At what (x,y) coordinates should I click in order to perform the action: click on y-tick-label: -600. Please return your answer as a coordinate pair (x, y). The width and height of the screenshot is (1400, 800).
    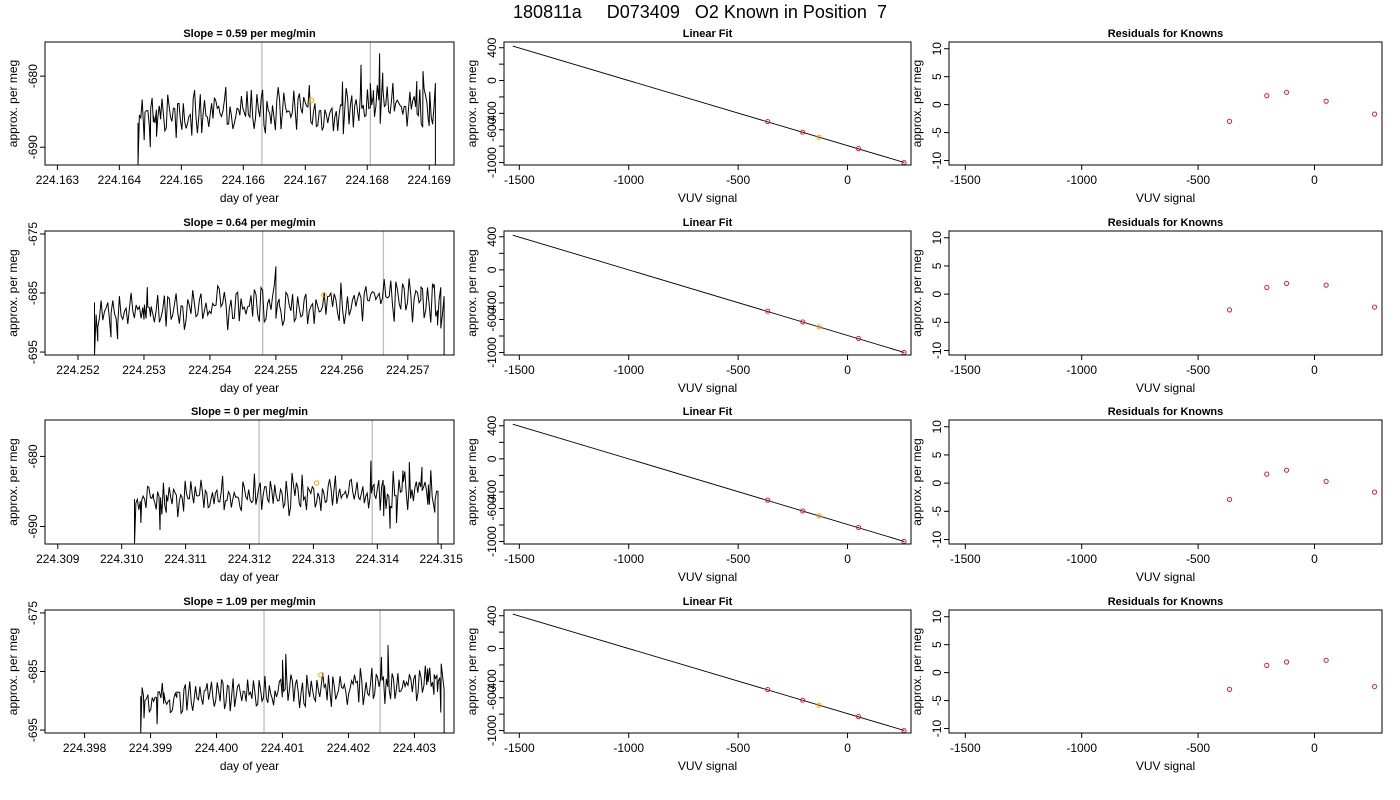
    Looking at the image, I should click on (492, 697).